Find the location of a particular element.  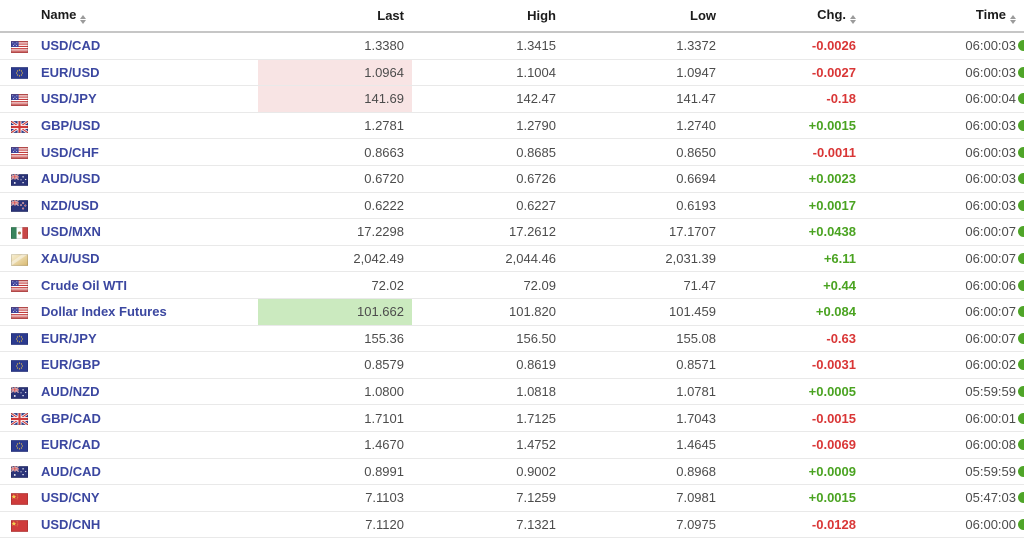

change-value: -0.0128 is located at coordinates (792, 524).